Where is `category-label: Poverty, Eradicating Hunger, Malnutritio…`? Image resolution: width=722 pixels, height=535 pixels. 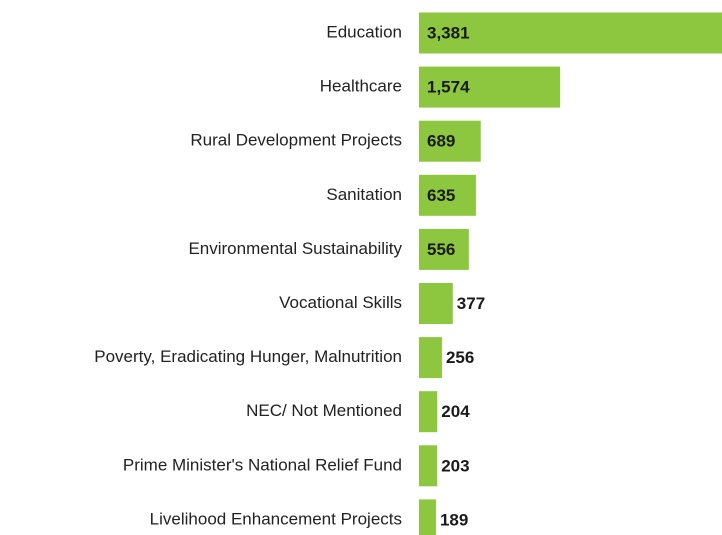 category-label: Poverty, Eradicating Hunger, Malnutritio… is located at coordinates (248, 356).